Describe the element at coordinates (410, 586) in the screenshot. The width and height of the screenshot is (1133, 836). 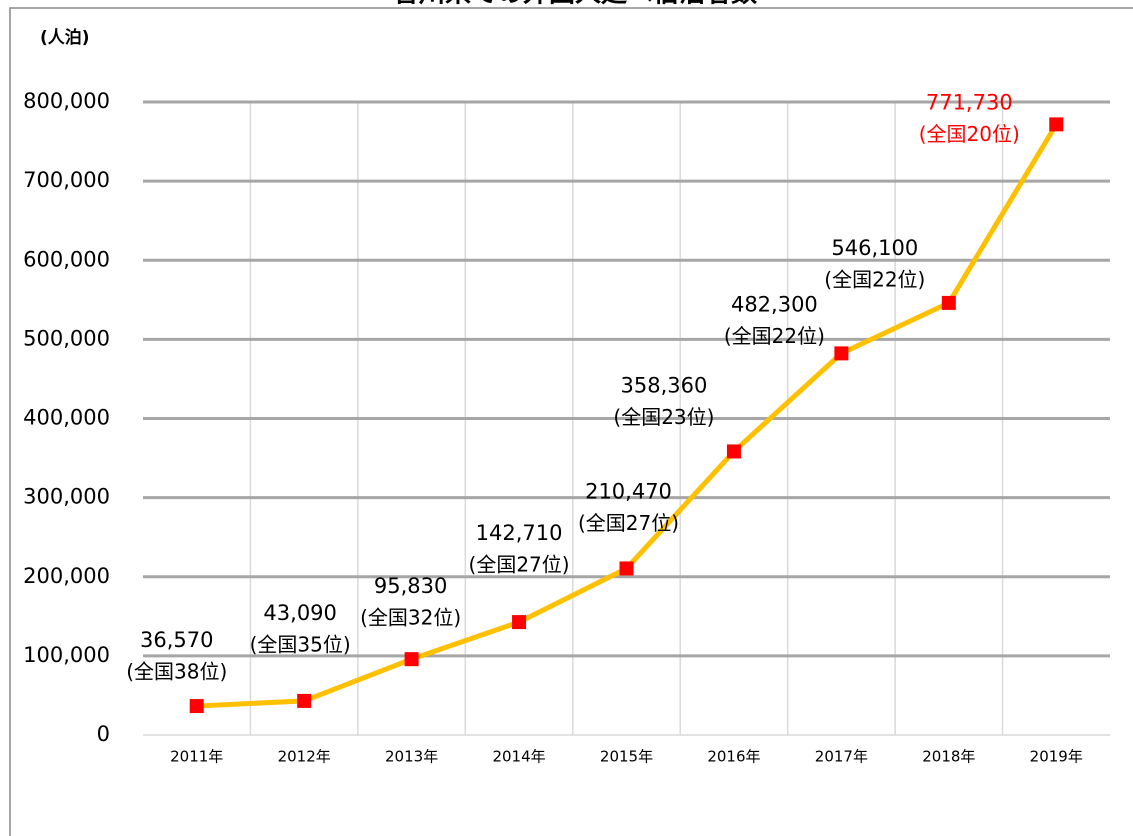
I see `value-label: 95,830` at that location.